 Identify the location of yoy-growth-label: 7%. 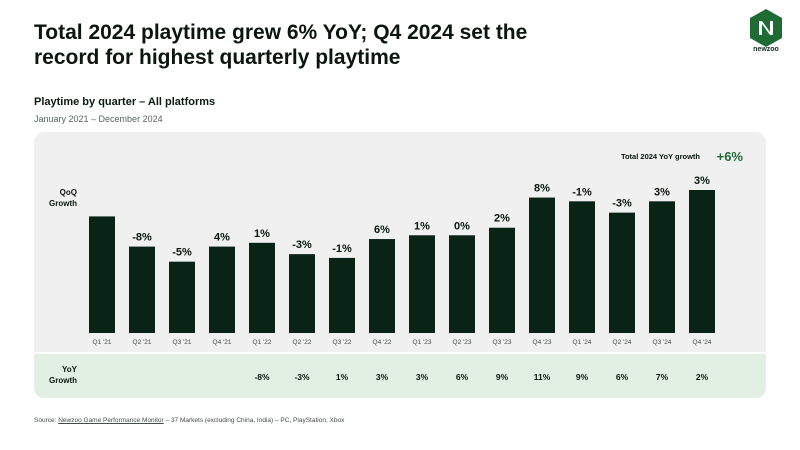
(662, 377).